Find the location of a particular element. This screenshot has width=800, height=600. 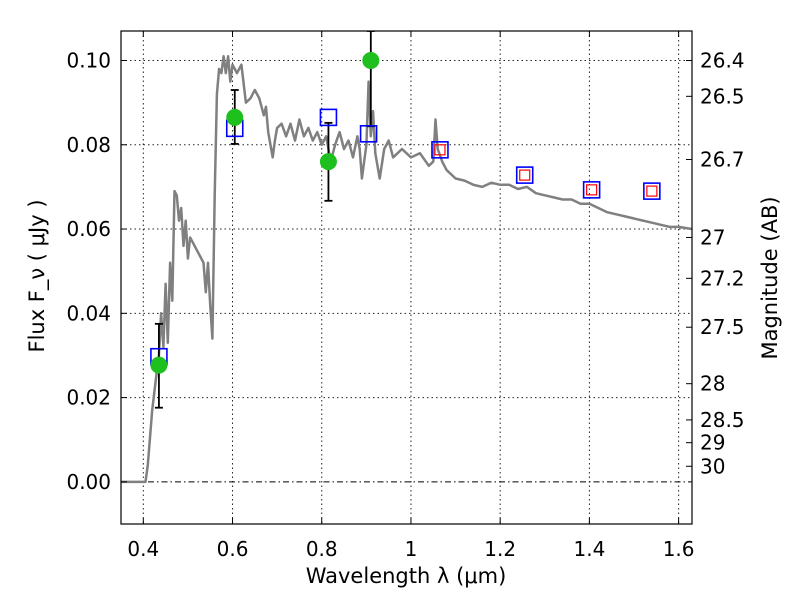

right-tick-label: 27.2 is located at coordinates (722, 278).